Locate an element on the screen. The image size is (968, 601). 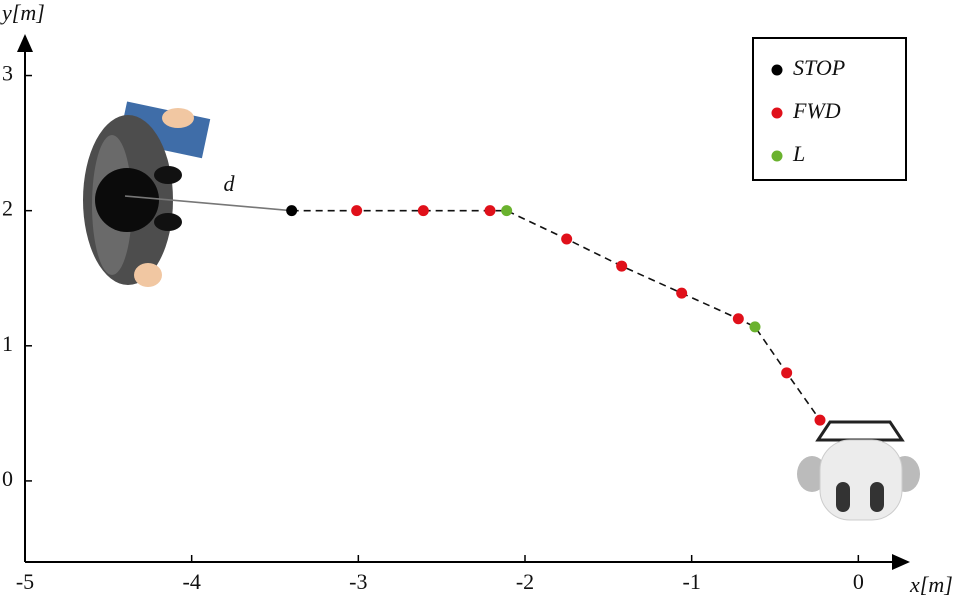
person-figure is located at coordinates (147, 194).